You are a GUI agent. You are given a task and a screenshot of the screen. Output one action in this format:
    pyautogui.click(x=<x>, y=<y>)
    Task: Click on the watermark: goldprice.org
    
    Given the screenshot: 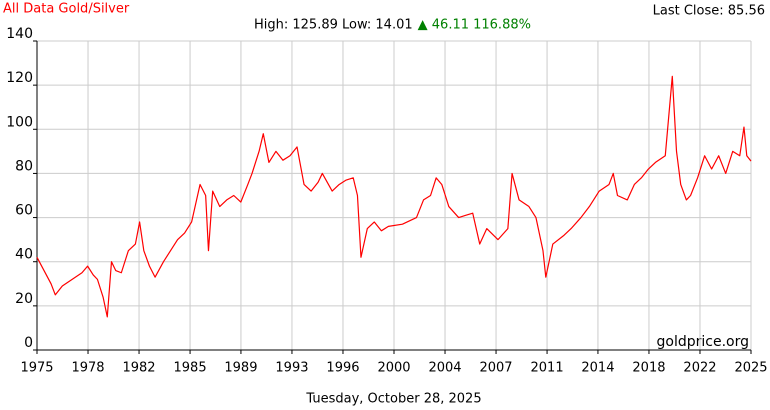 What is the action you would take?
    pyautogui.click(x=703, y=342)
    